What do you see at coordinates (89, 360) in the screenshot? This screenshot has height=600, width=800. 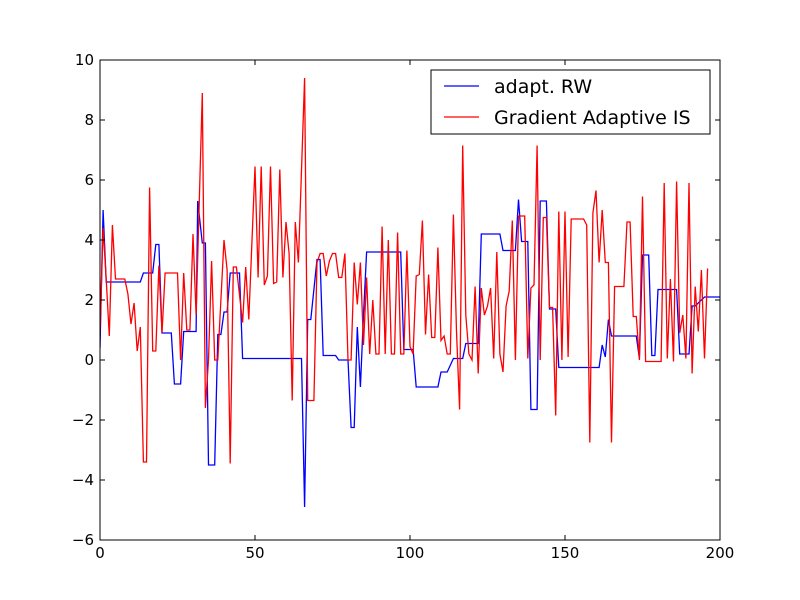 I see `y-tick-label: 0` at bounding box center [89, 360].